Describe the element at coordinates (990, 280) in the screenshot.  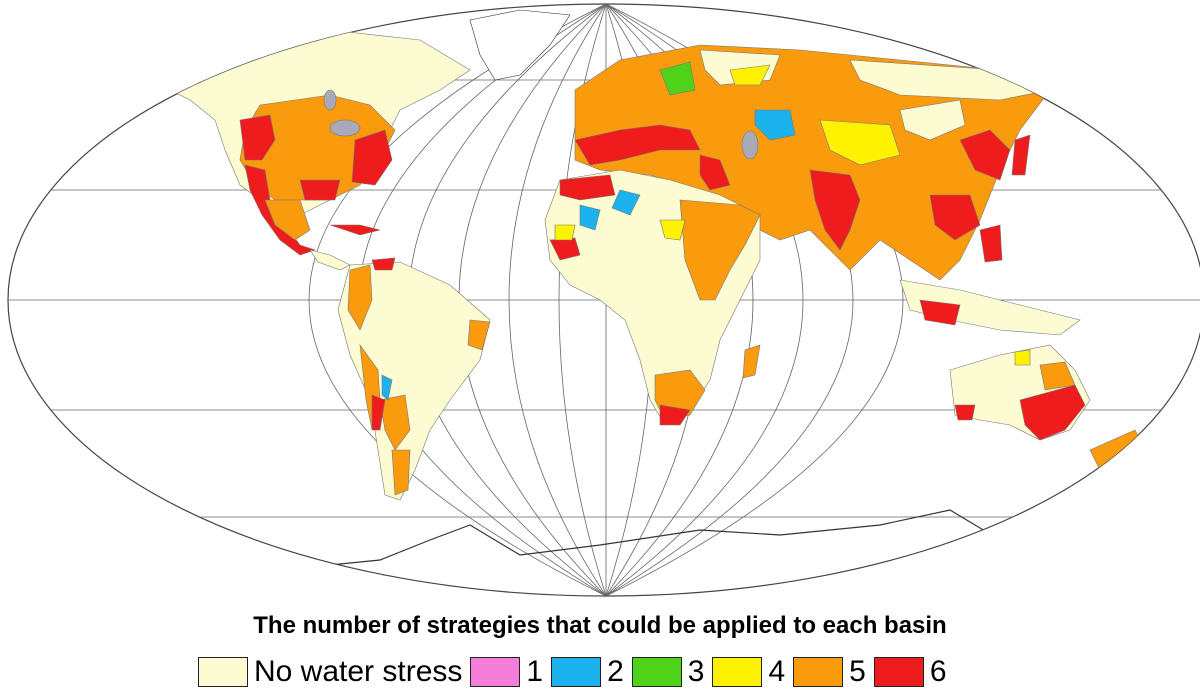
I see `southeast-asia` at that location.